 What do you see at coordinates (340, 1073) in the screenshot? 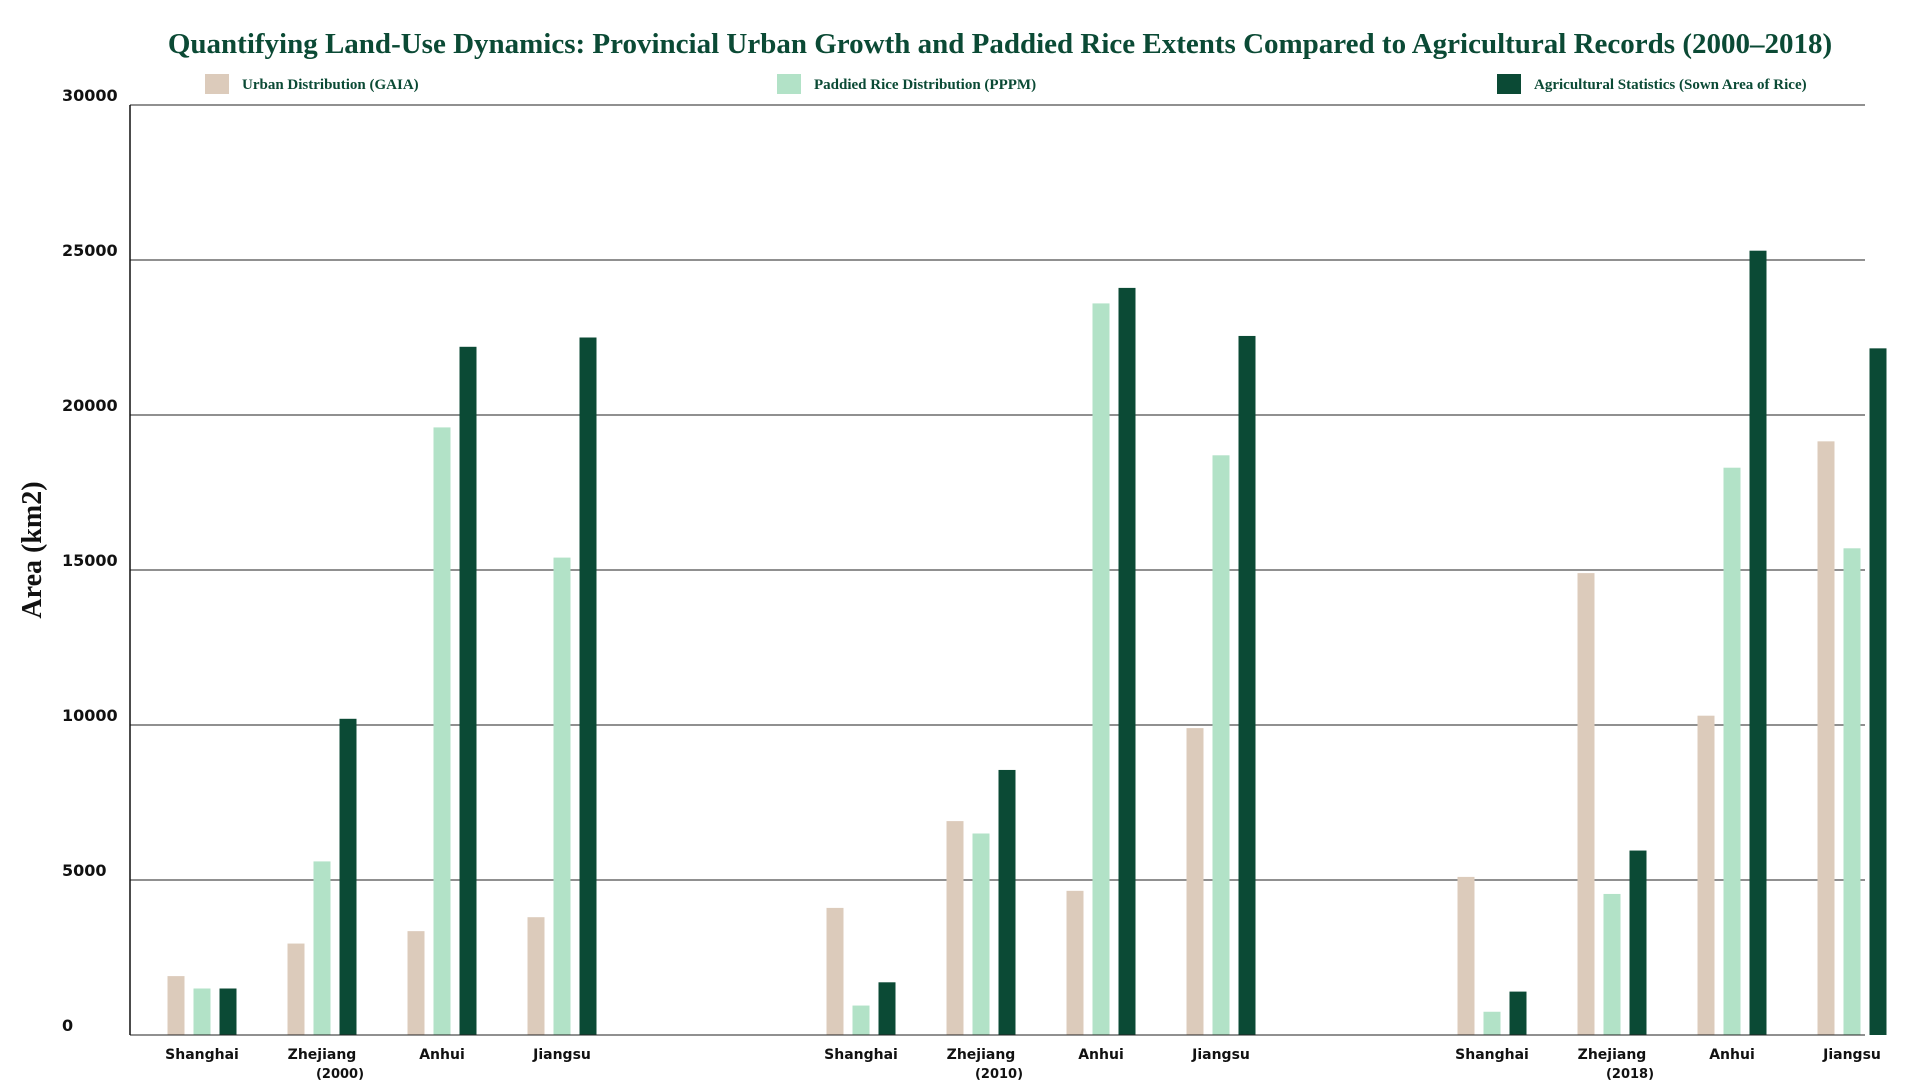
I see `group-label: (2000)` at bounding box center [340, 1073].